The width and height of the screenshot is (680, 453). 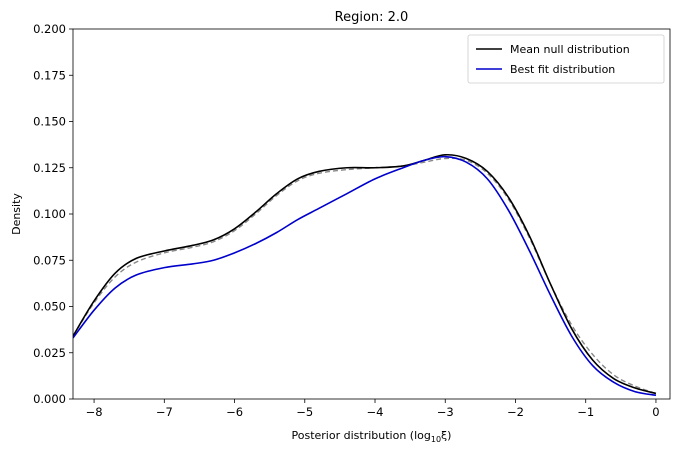 What do you see at coordinates (49, 122) in the screenshot?
I see `y-tick-label: 0.150` at bounding box center [49, 122].